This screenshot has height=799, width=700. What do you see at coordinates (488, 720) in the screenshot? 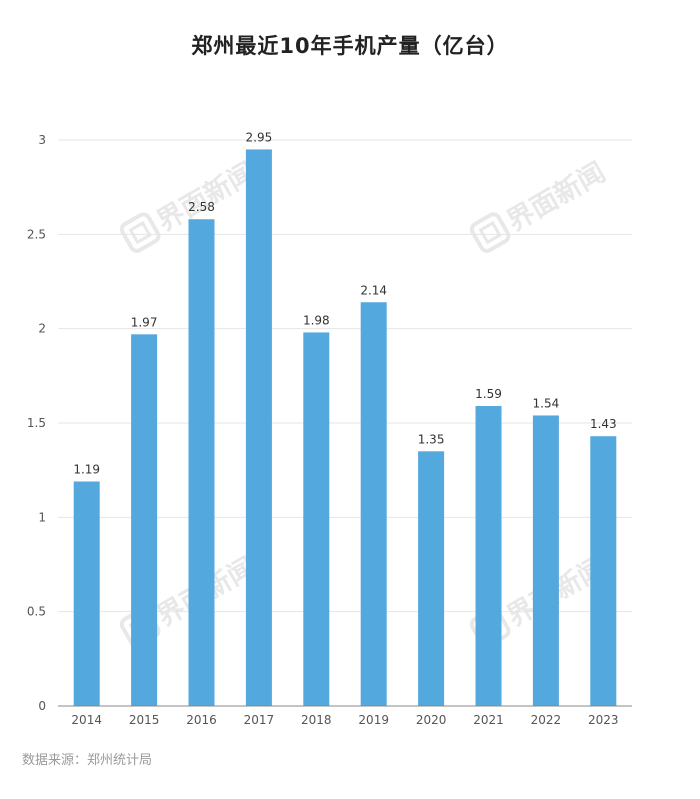
I see `x-tick-label-2021: 2021` at bounding box center [488, 720].